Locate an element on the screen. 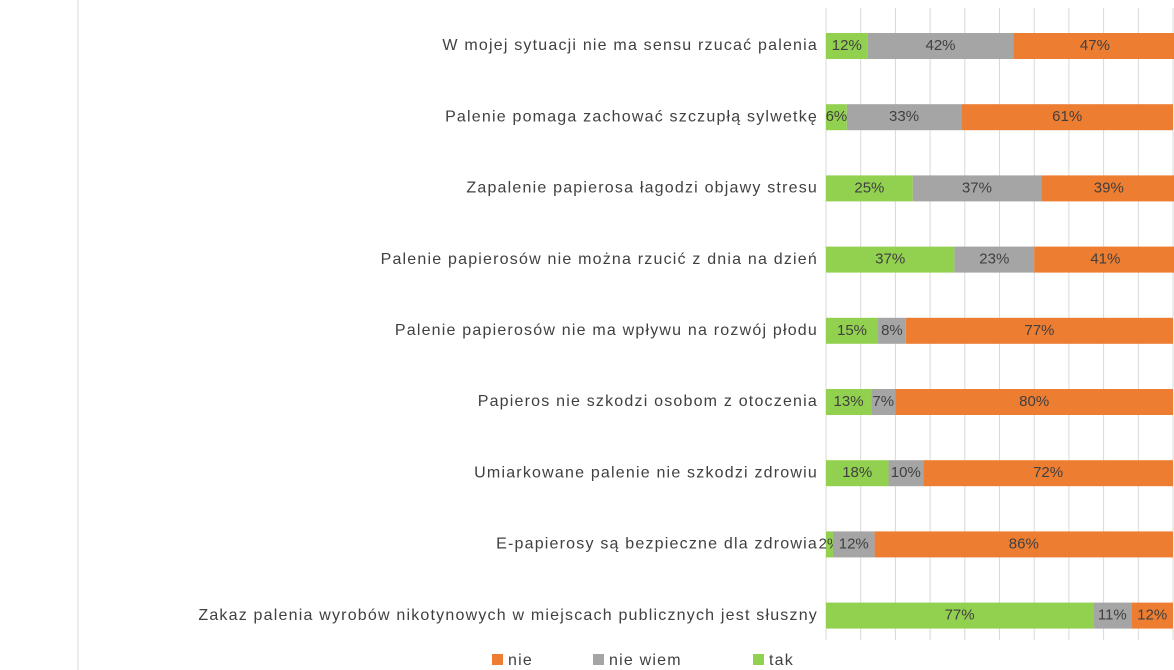 The height and width of the screenshot is (670, 1174). category-label: Papieros nie szkodzi osobom z otoczenia is located at coordinates (648, 401).